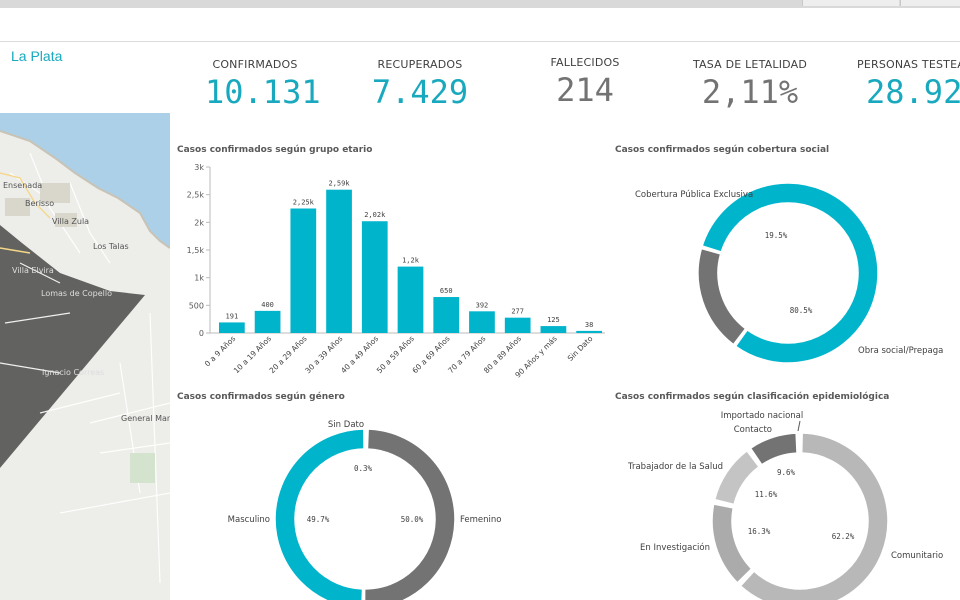 This screenshot has height=600, width=960. Describe the element at coordinates (722, 150) in the screenshot. I see `cobertura-chart-title: Casos confirmados según cobertura social` at that location.